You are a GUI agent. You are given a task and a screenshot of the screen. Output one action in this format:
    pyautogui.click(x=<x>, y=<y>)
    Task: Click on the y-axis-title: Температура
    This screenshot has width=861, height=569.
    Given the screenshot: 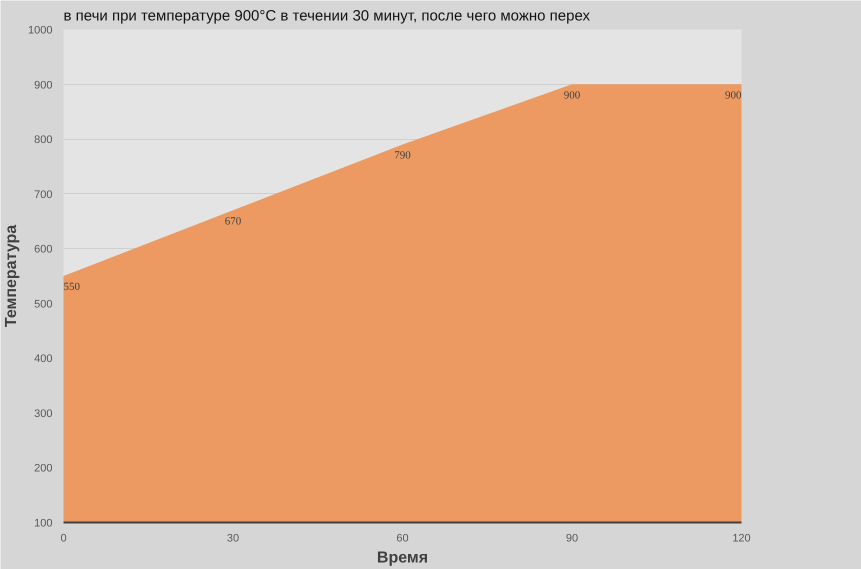 What is the action you would take?
    pyautogui.click(x=11, y=276)
    